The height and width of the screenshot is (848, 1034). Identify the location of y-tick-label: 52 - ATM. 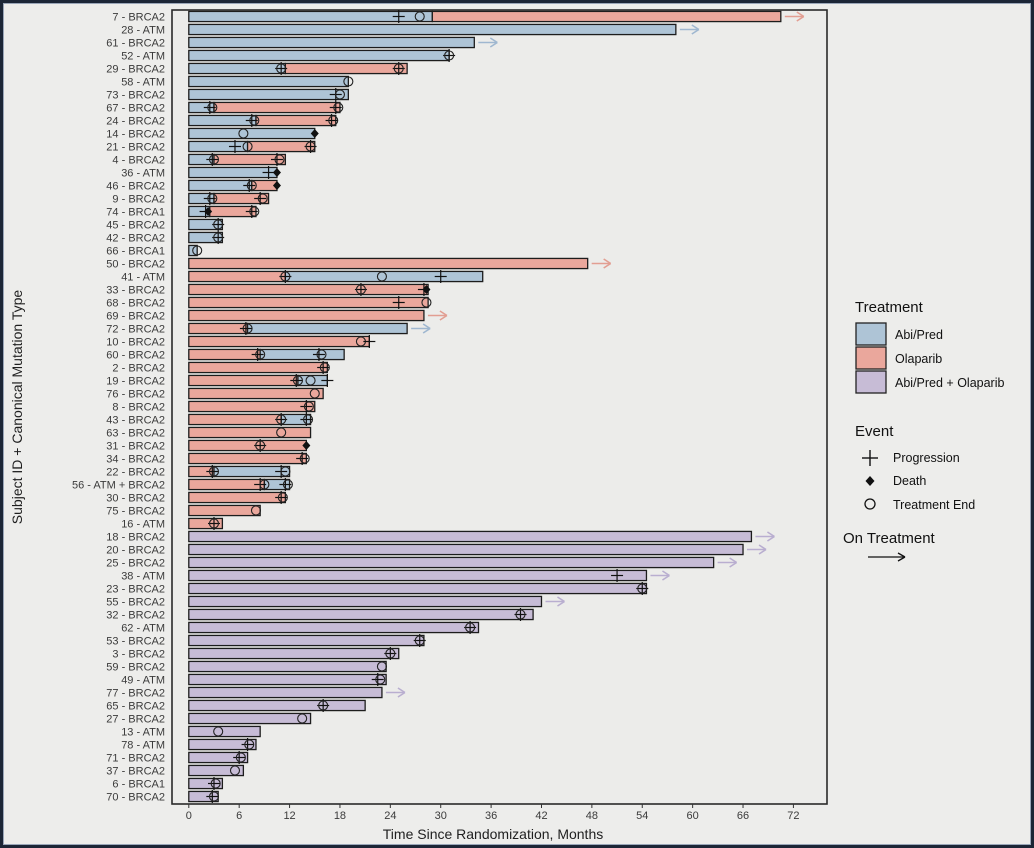
(143, 57).